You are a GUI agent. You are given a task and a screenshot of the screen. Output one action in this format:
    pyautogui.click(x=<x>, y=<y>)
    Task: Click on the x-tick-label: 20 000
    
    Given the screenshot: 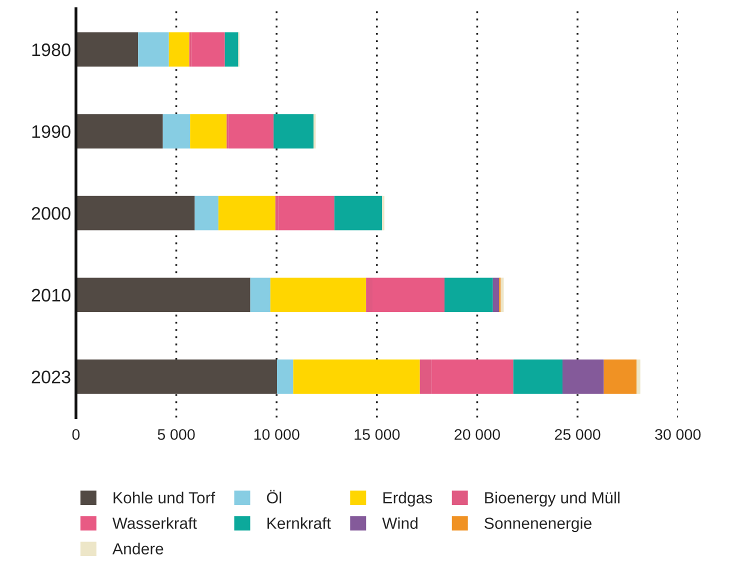 What is the action you would take?
    pyautogui.click(x=477, y=434)
    